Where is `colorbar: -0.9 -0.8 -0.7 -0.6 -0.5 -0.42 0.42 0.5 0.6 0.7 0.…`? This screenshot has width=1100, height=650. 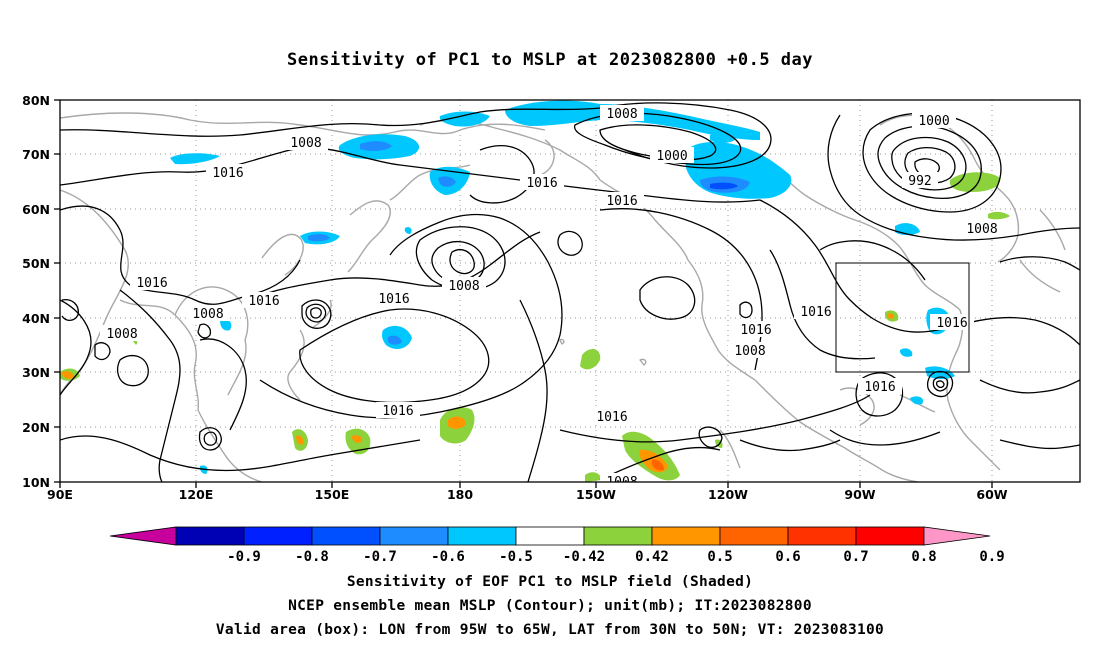 colorbar: -0.9 -0.8 -0.7 -0.6 -0.5 -0.42 0.42 0.5 0.6 0.7 0.… is located at coordinates (557, 545).